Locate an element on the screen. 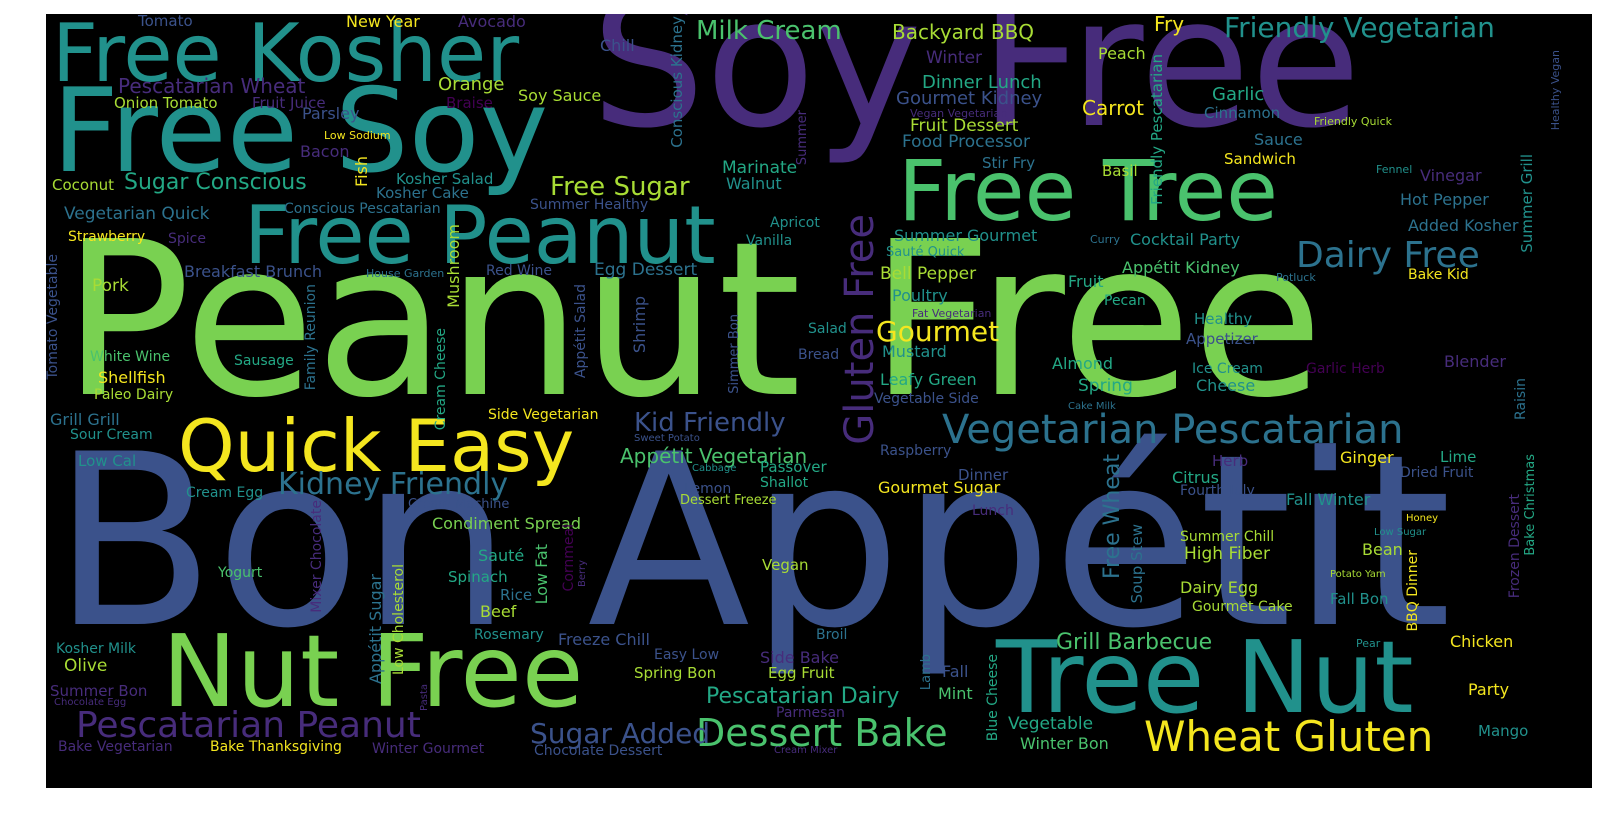 This screenshot has height=818, width=1614. word-tomato: Tomato is located at coordinates (165, 22).